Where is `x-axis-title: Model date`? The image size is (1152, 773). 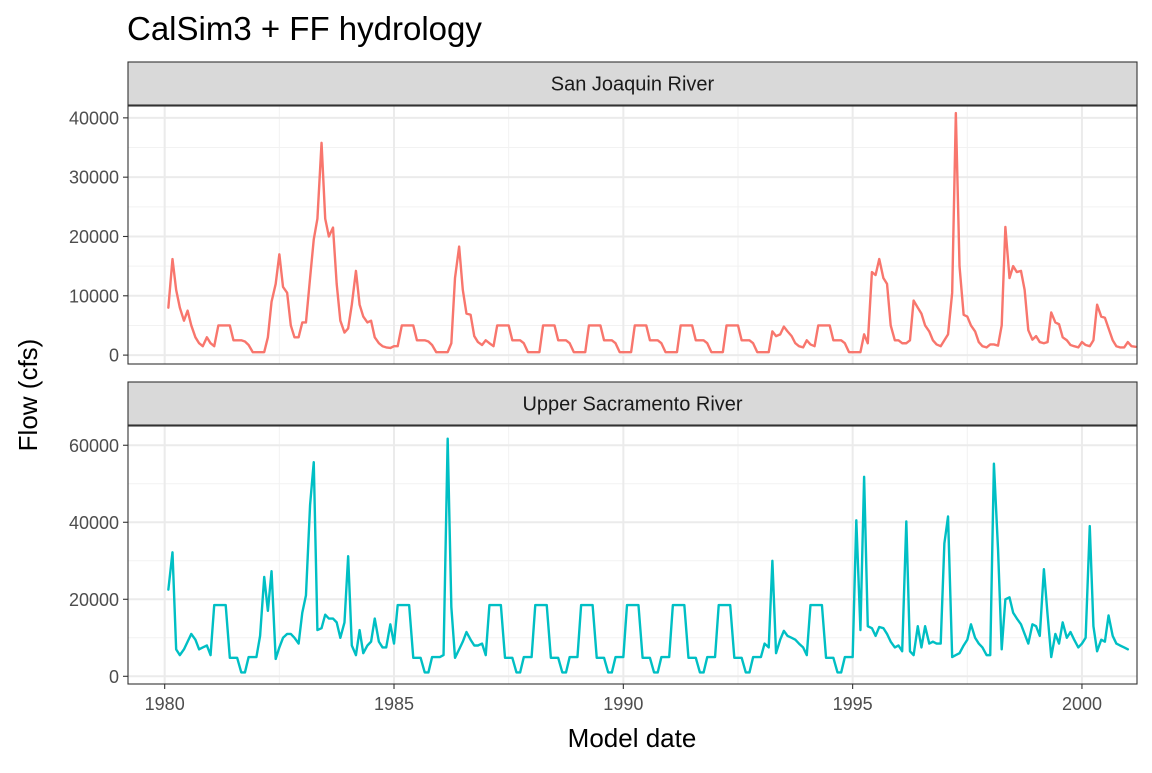
x-axis-title: Model date is located at coordinates (632, 738).